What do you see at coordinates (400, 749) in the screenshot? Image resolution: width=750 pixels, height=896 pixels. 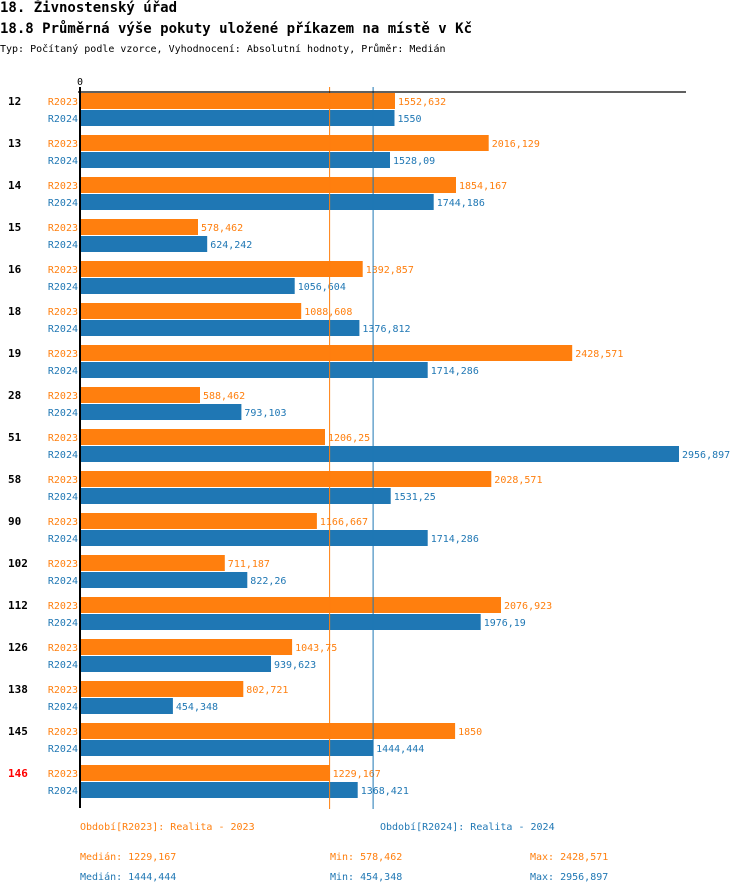 I see `value-label-r2024: 1444,444` at bounding box center [400, 749].